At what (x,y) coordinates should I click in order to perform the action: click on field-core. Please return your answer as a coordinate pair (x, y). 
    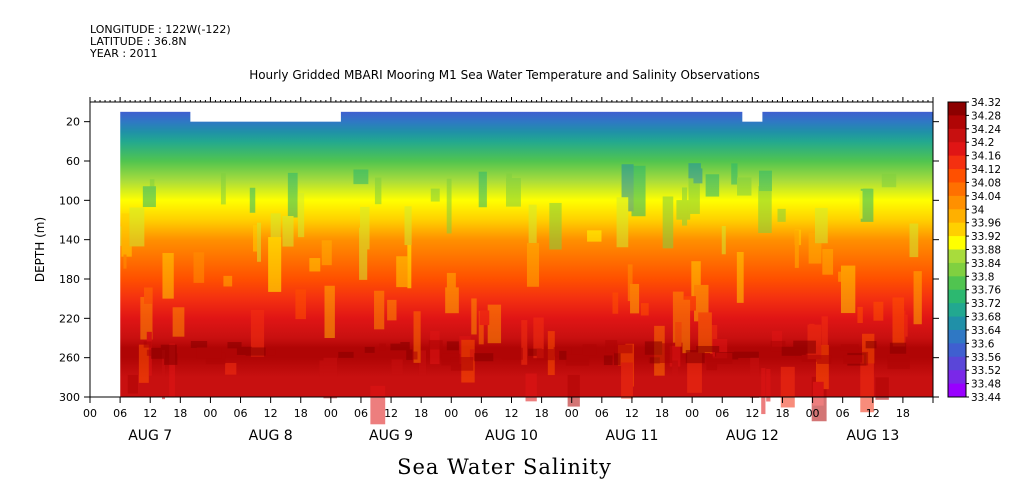
    Looking at the image, I should click on (526, 355).